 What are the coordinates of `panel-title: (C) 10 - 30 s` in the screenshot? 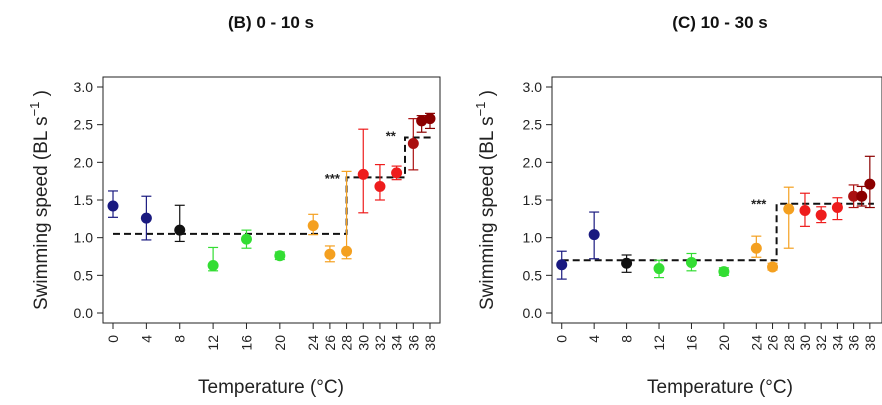 It's located at (719, 22).